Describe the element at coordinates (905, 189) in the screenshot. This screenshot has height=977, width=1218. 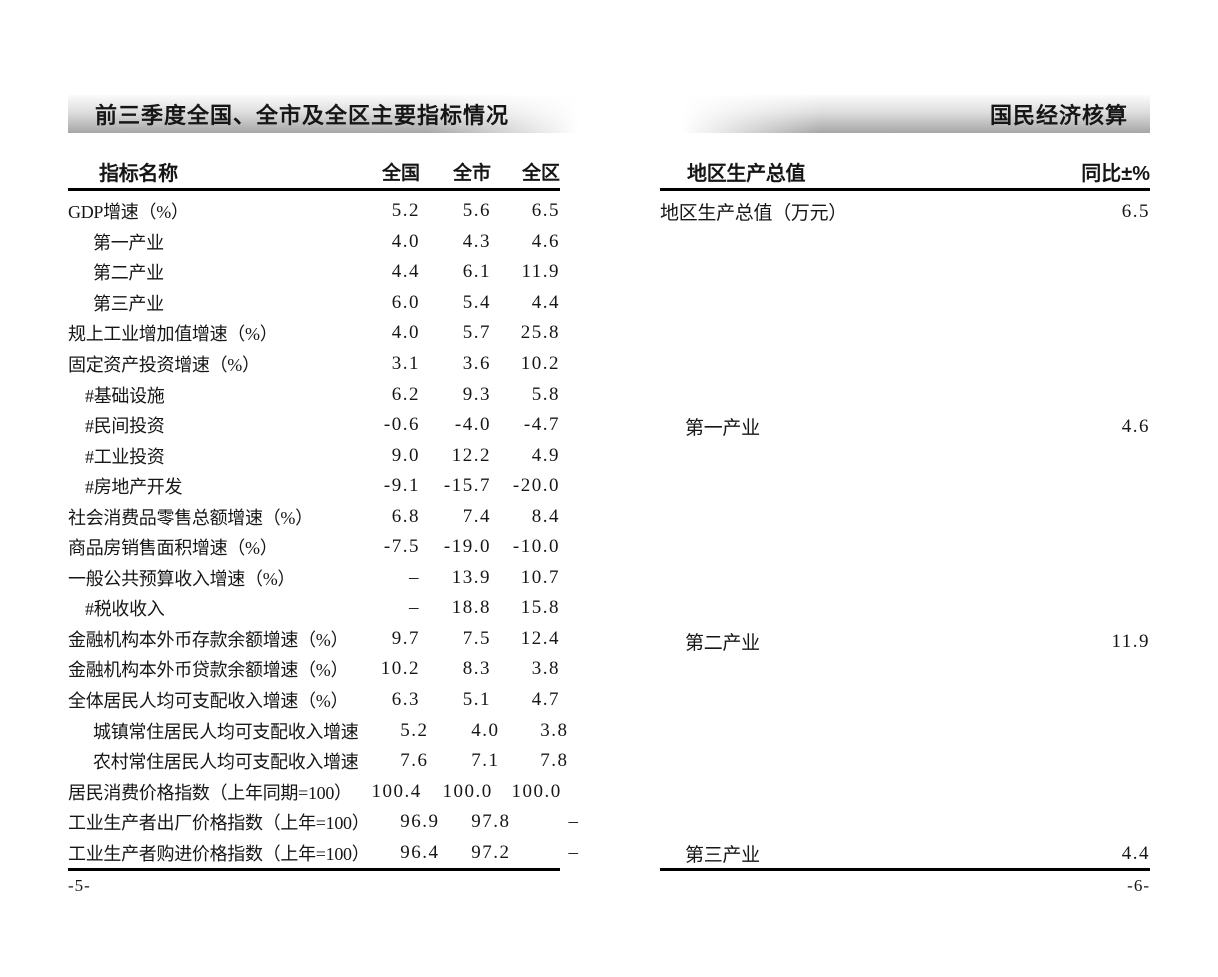
I see `right-table-top-rule` at that location.